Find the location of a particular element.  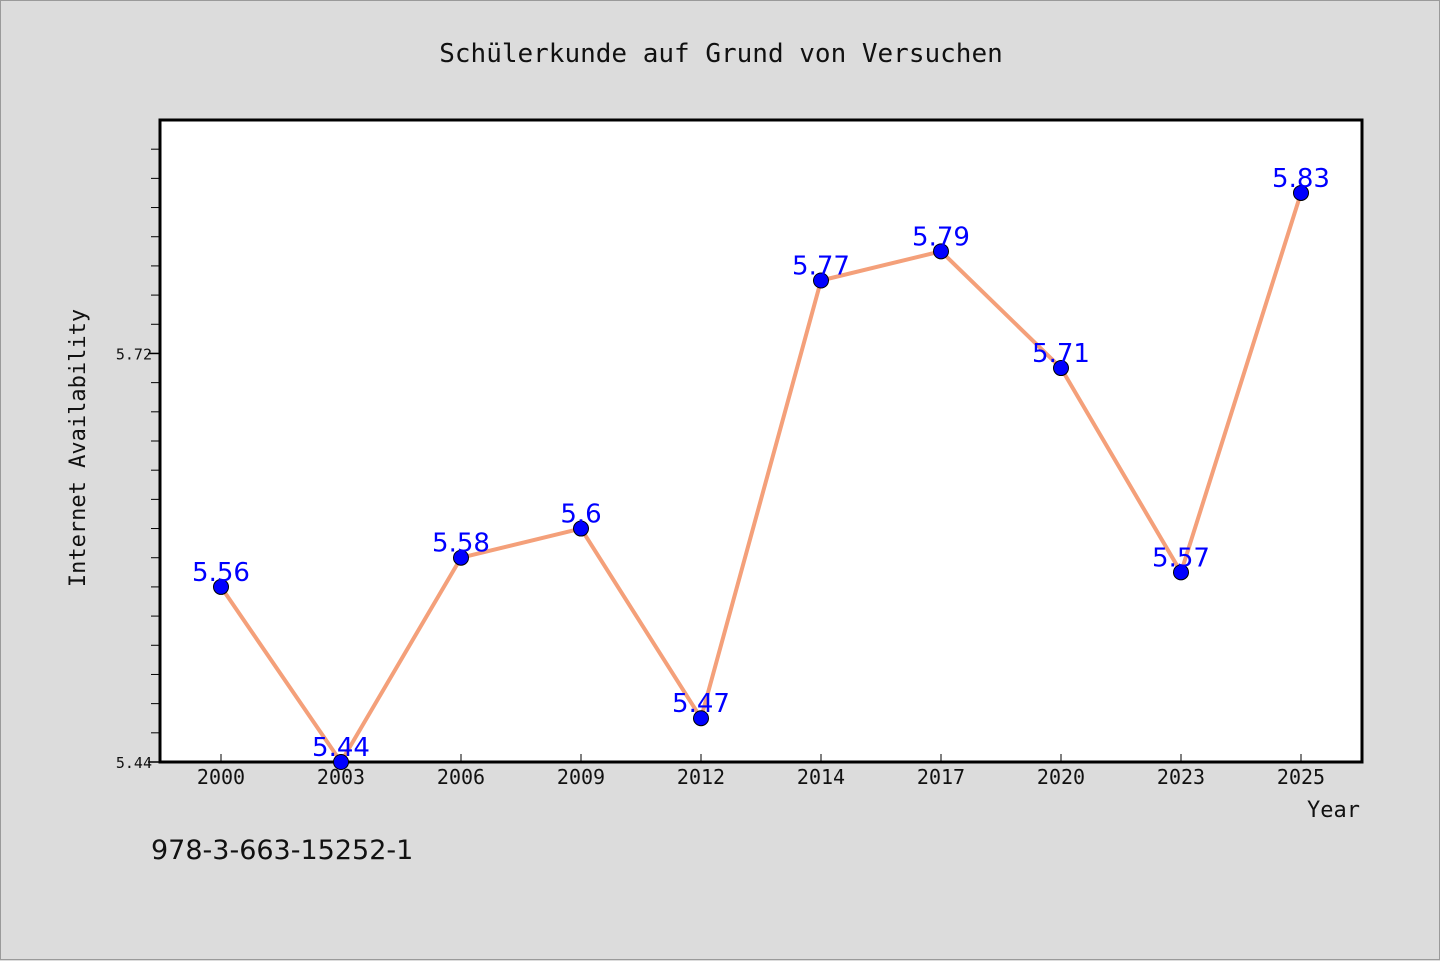

data-label: 5.79 is located at coordinates (941, 237).